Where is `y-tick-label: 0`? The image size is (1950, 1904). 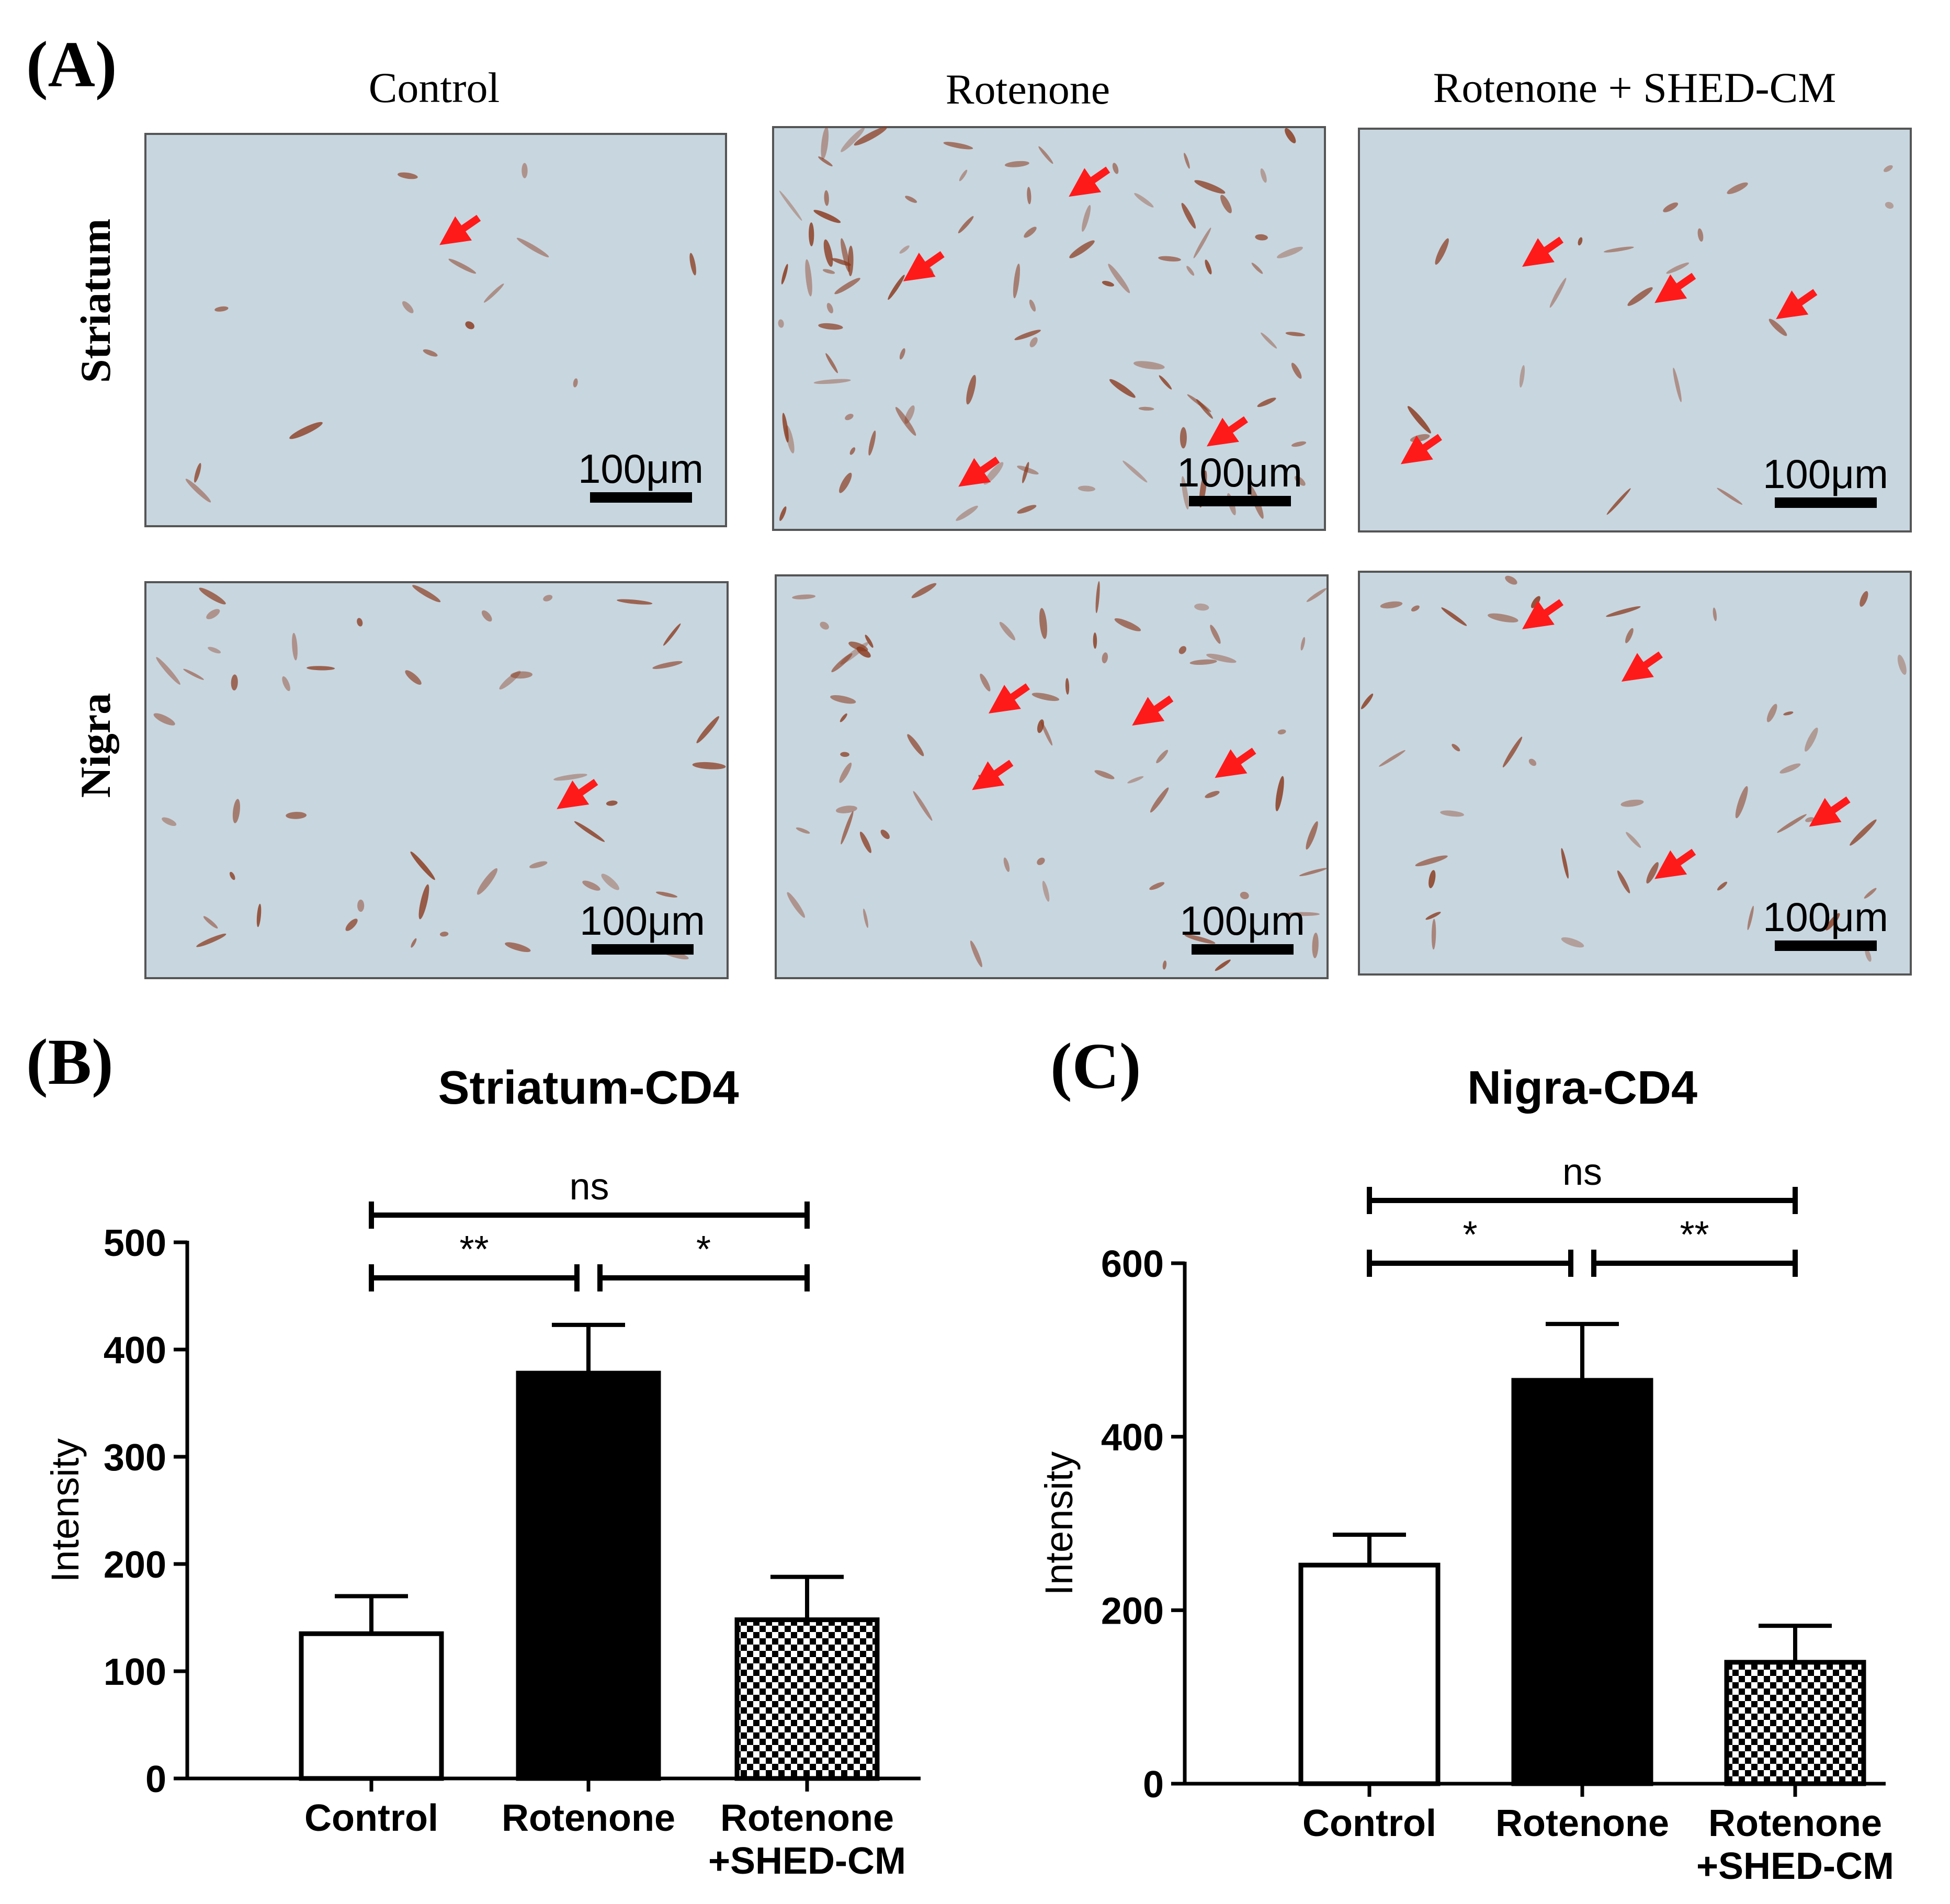 y-tick-label: 0 is located at coordinates (1153, 1785).